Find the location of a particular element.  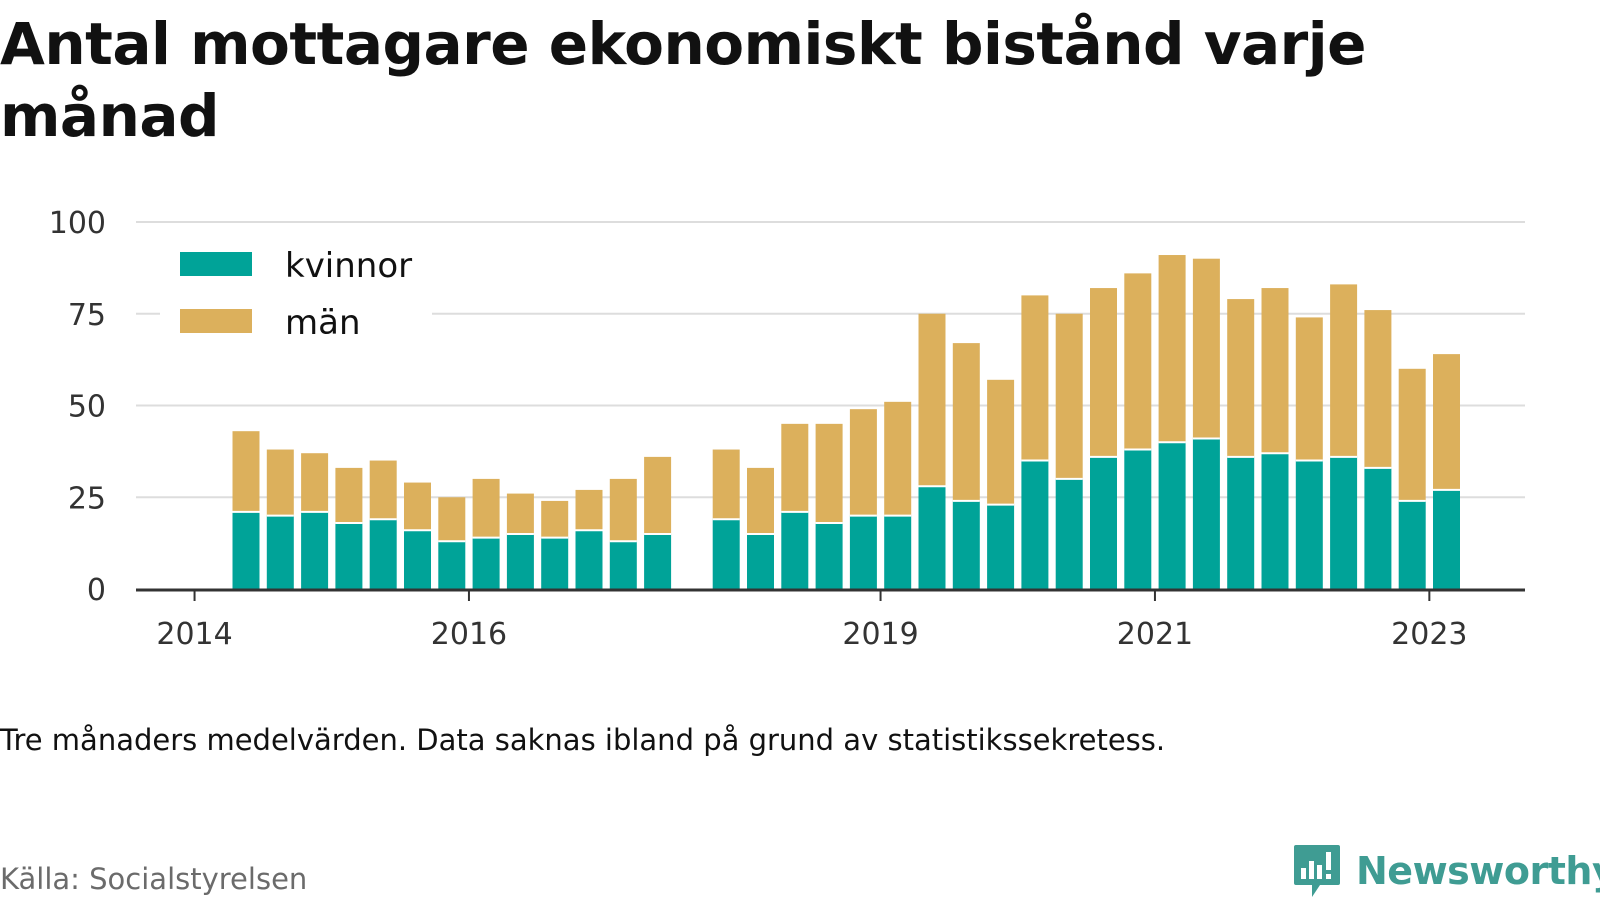

x-tick-label-2021: 2021 is located at coordinates (1155, 634).